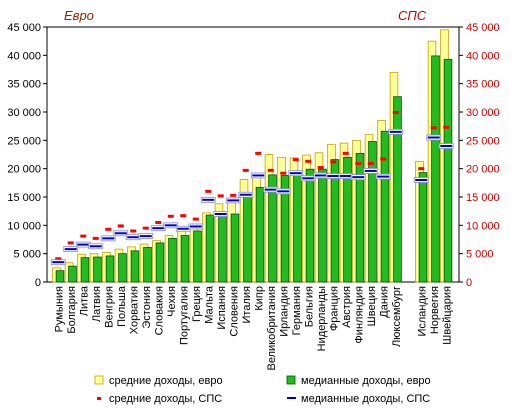 Image resolution: width=511 pixels, height=417 pixels. What do you see at coordinates (384, 302) in the screenshot?
I see `category-label: Дания` at bounding box center [384, 302].